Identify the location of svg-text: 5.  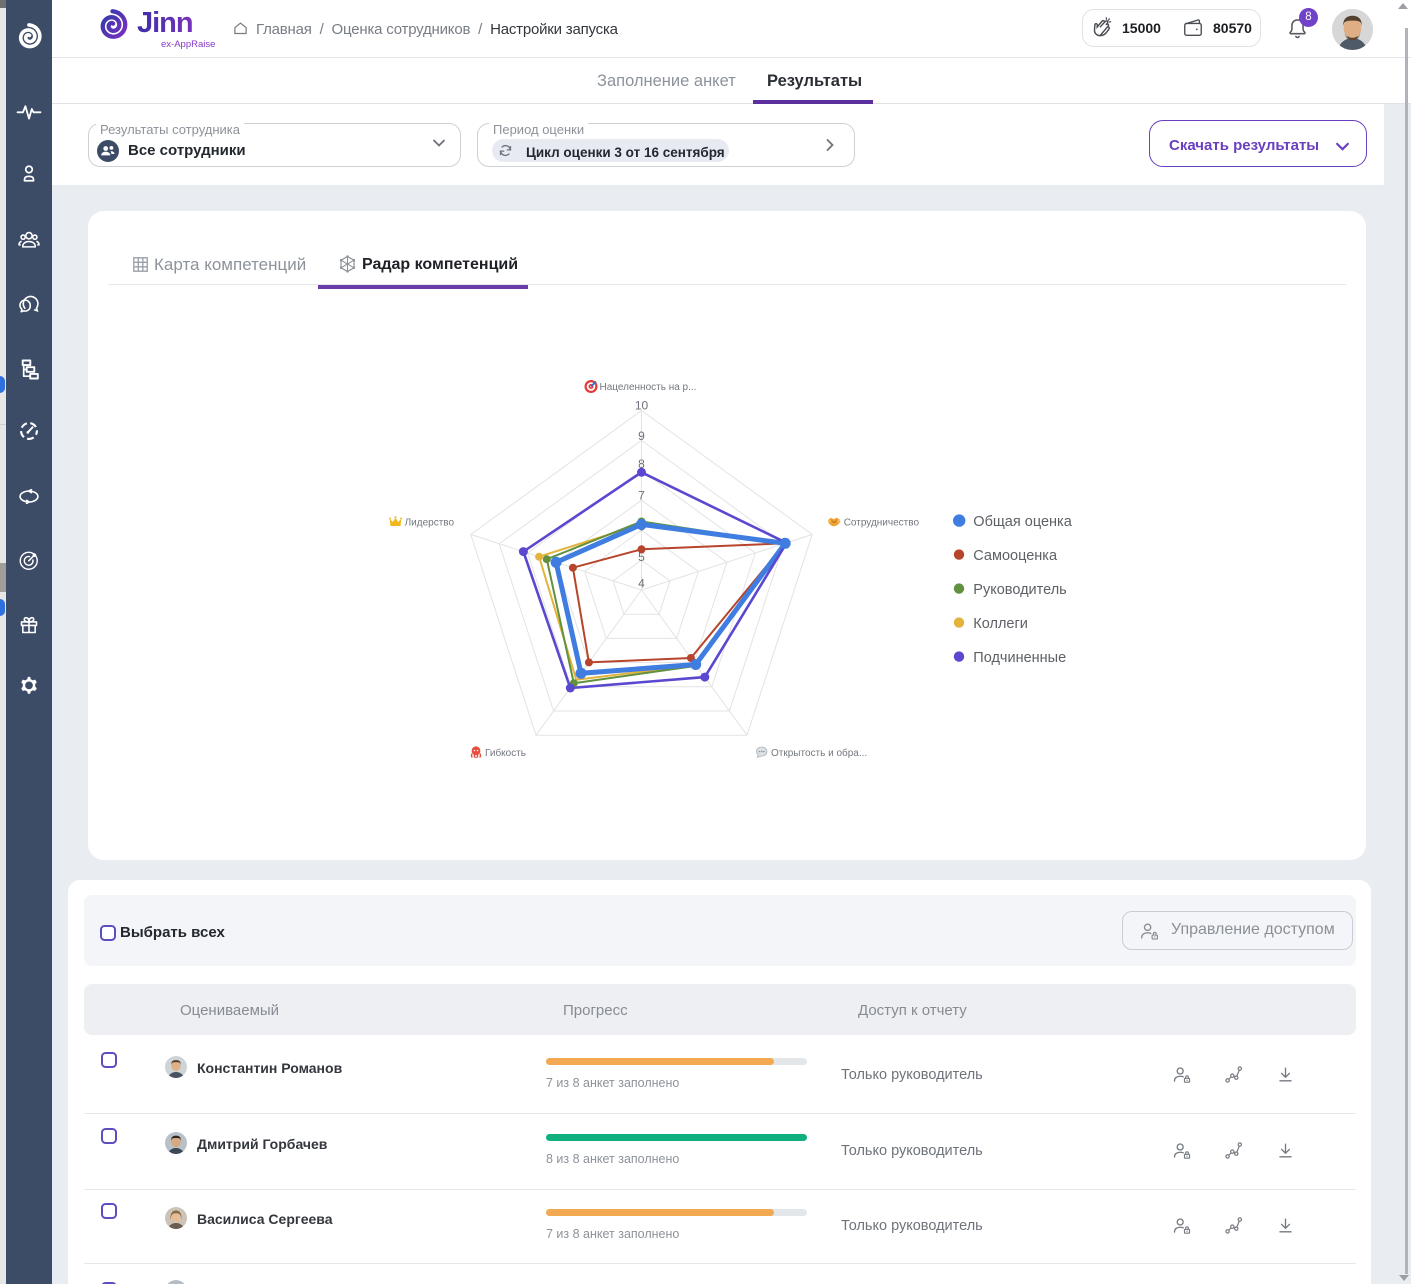
(641, 557).